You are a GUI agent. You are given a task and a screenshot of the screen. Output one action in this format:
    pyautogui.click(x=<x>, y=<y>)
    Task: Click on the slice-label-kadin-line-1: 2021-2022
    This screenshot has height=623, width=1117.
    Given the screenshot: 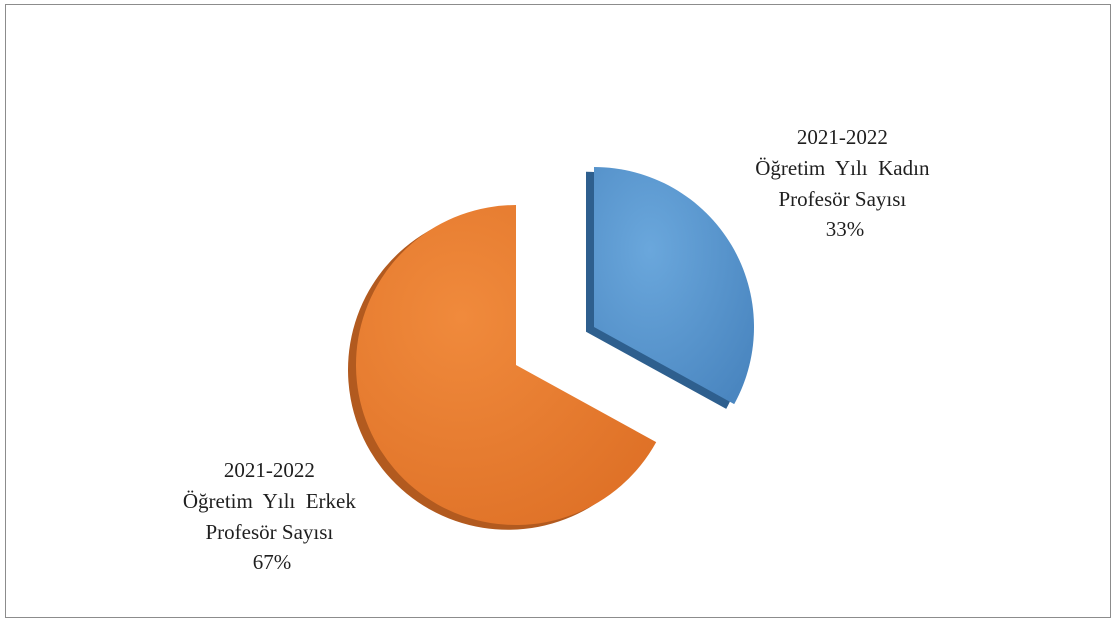 What is the action you would take?
    pyautogui.click(x=842, y=137)
    